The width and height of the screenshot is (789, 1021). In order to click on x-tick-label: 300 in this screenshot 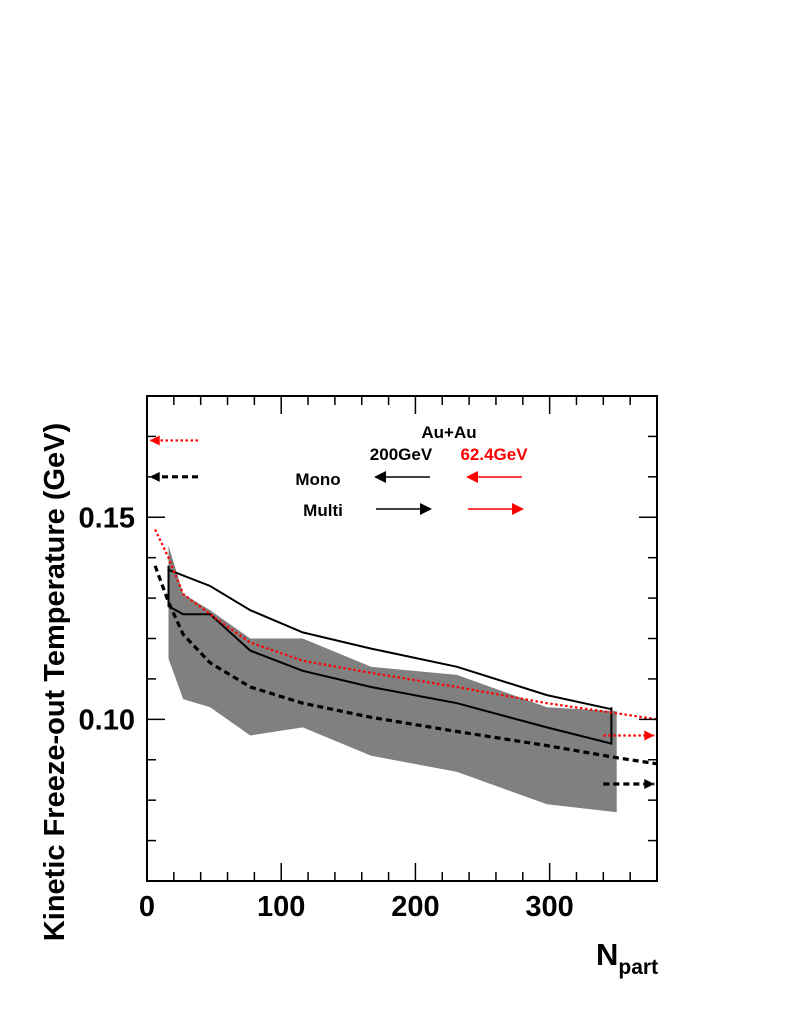, I will do `click(549, 907)`.